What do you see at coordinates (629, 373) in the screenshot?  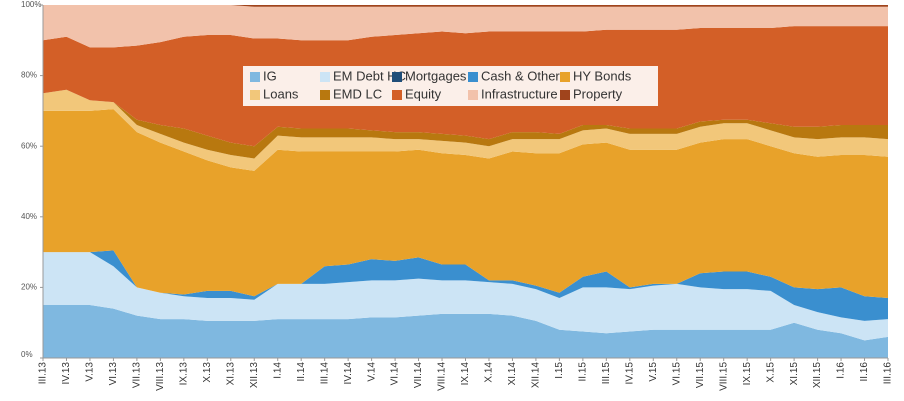 I see `x-tick-label: IV.15` at bounding box center [629, 373].